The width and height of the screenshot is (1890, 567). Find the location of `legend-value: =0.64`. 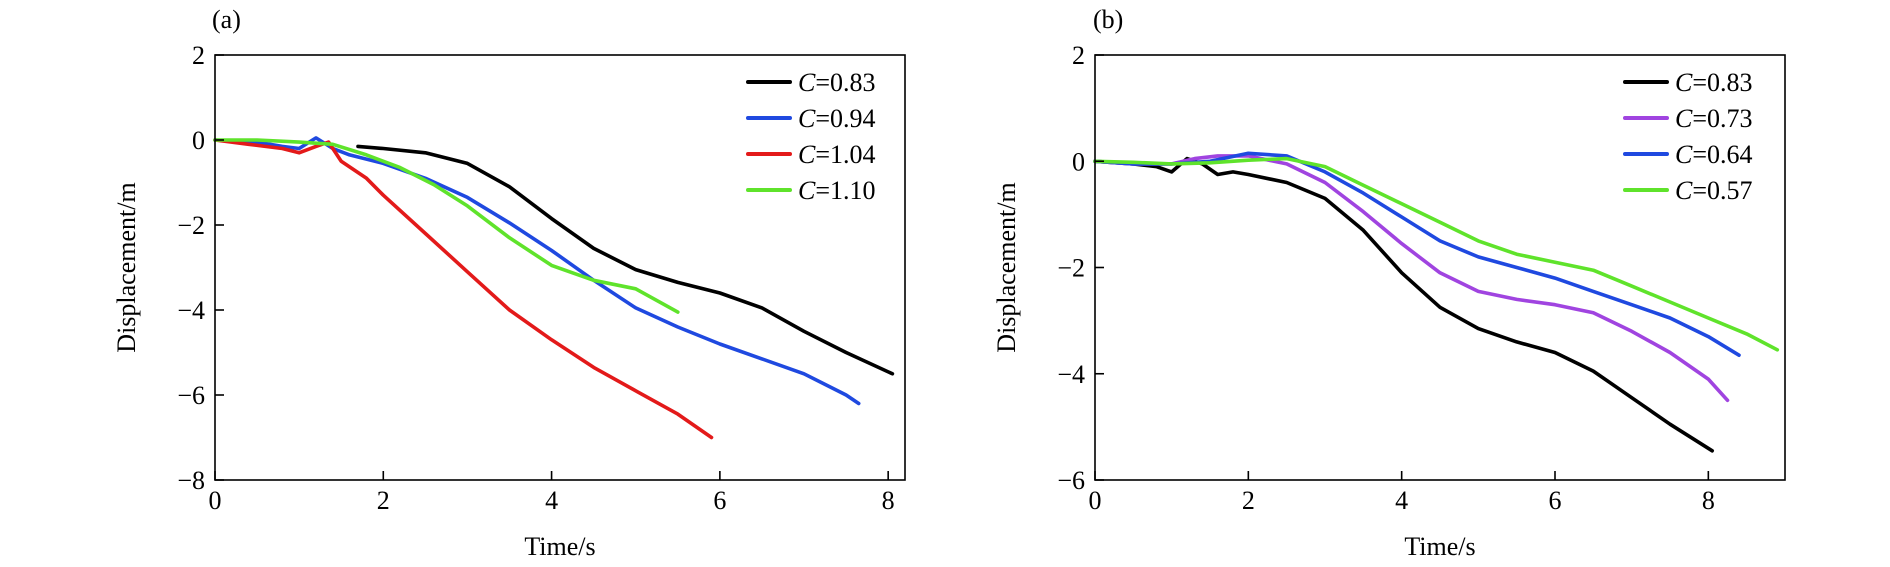

legend-value: =0.64 is located at coordinates (1722, 154).